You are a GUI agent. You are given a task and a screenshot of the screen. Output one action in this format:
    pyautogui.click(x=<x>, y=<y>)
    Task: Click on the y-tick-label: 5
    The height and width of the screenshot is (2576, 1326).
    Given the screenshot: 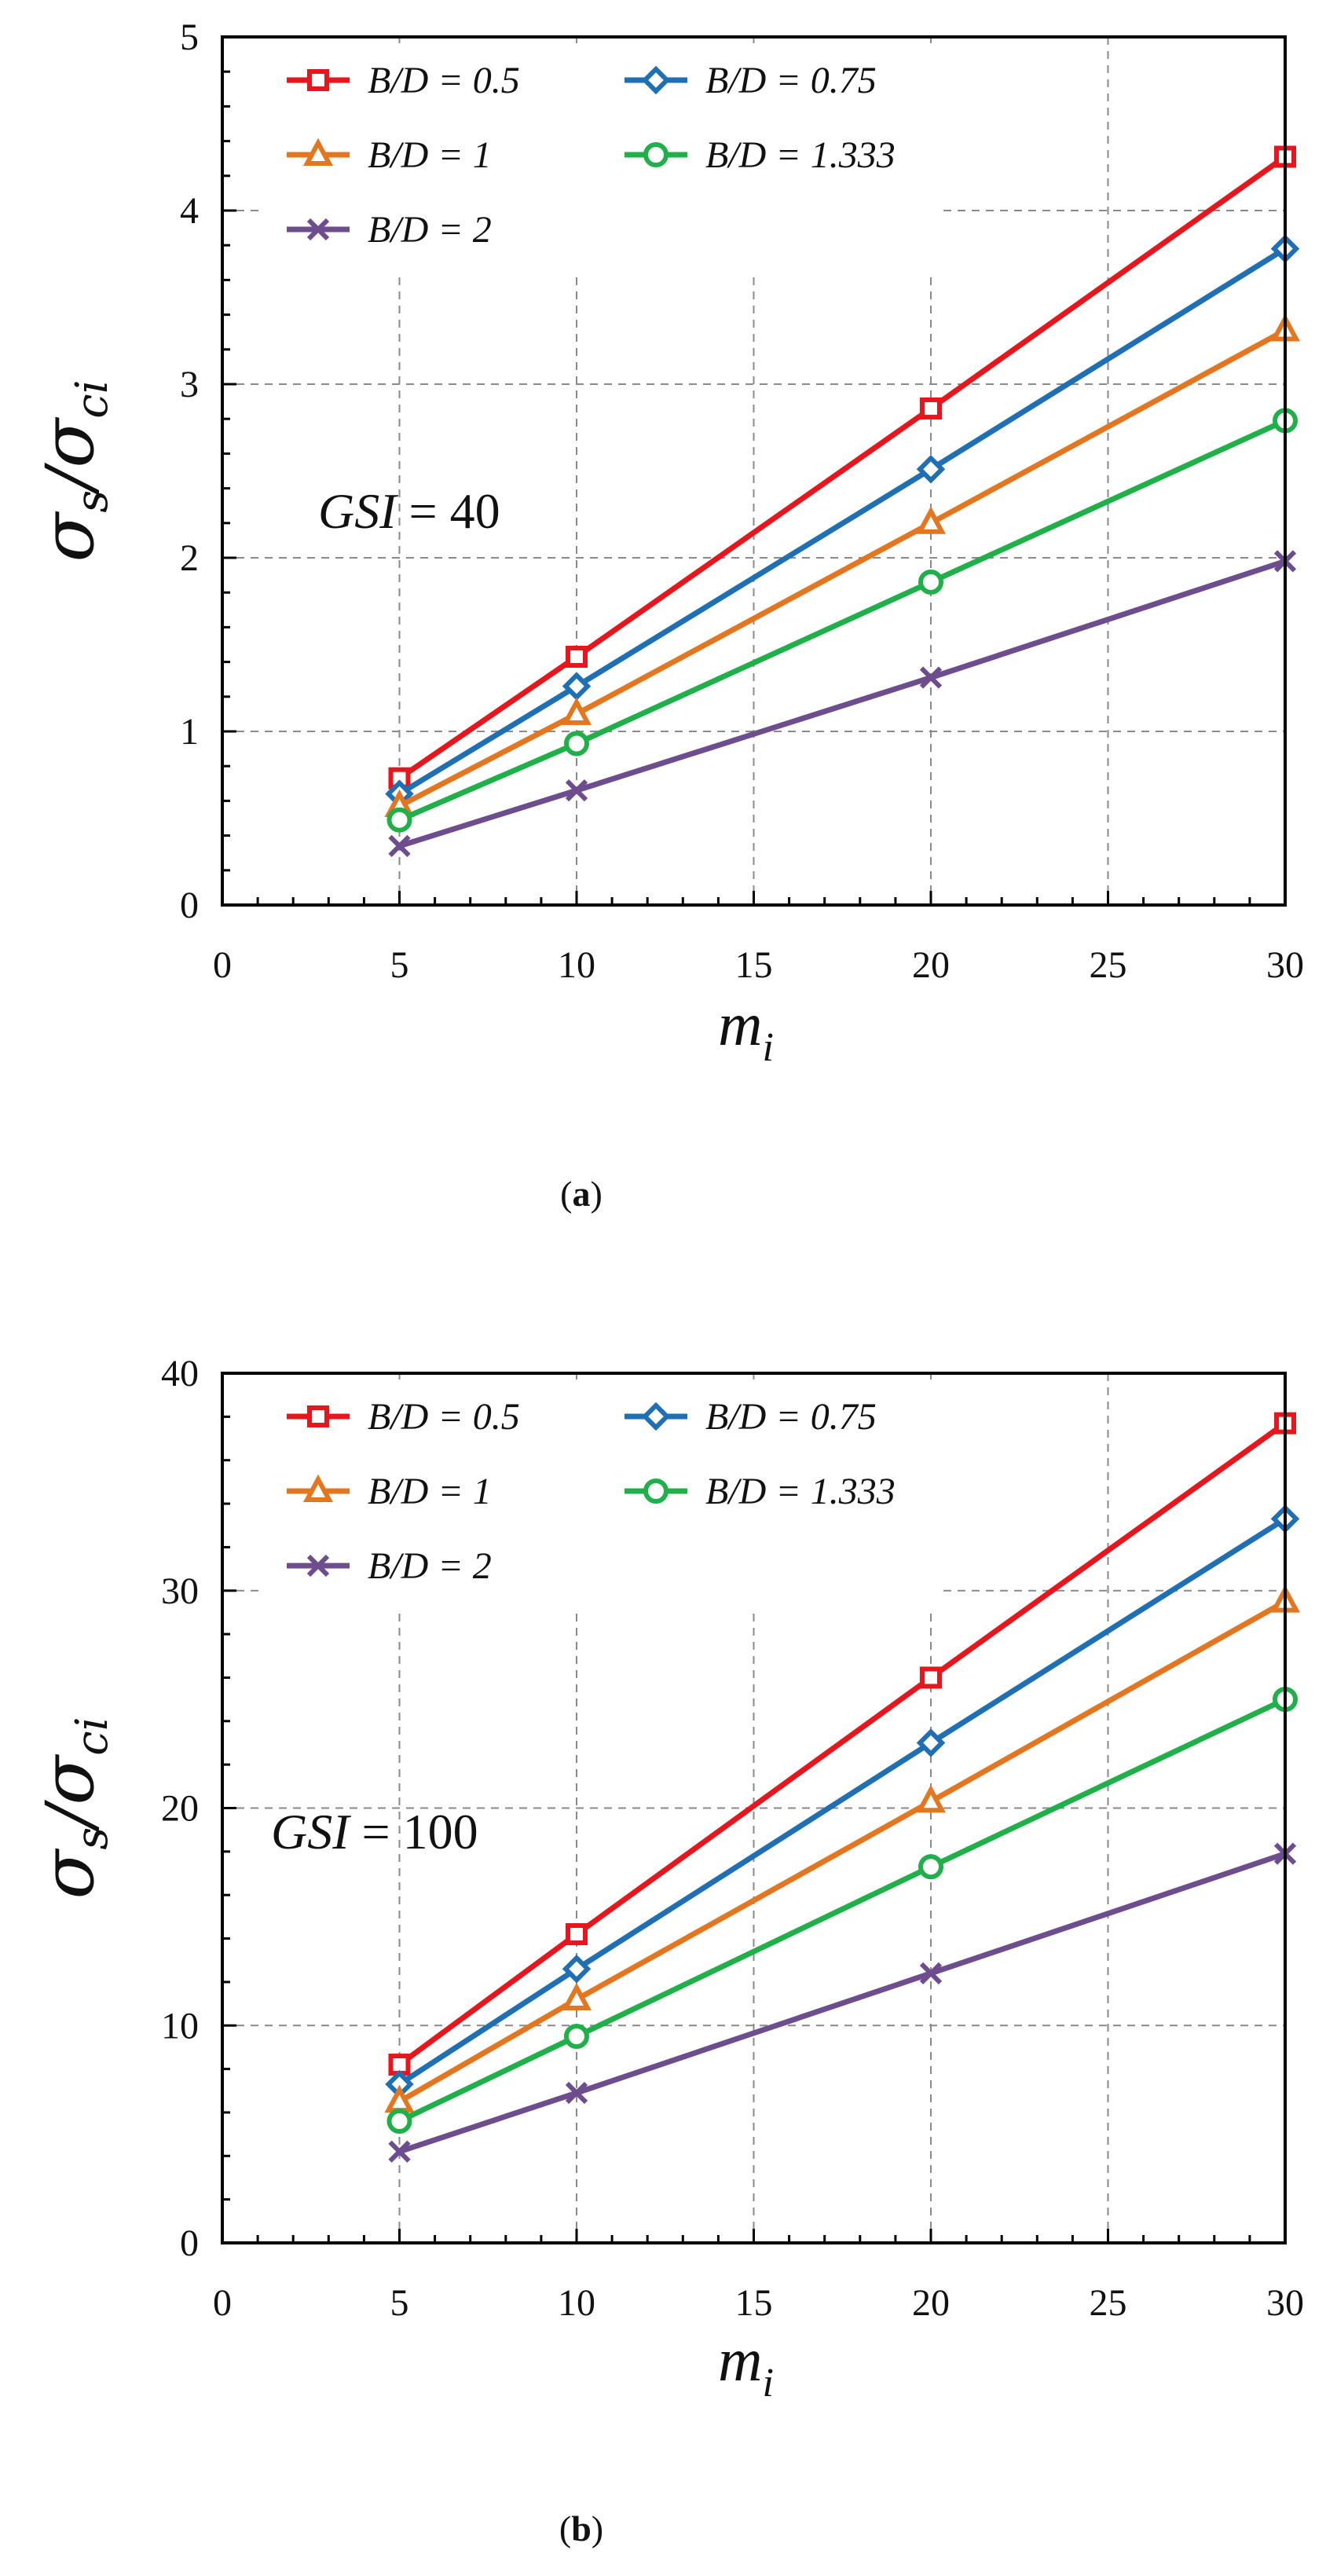 What is the action you would take?
    pyautogui.click(x=189, y=37)
    